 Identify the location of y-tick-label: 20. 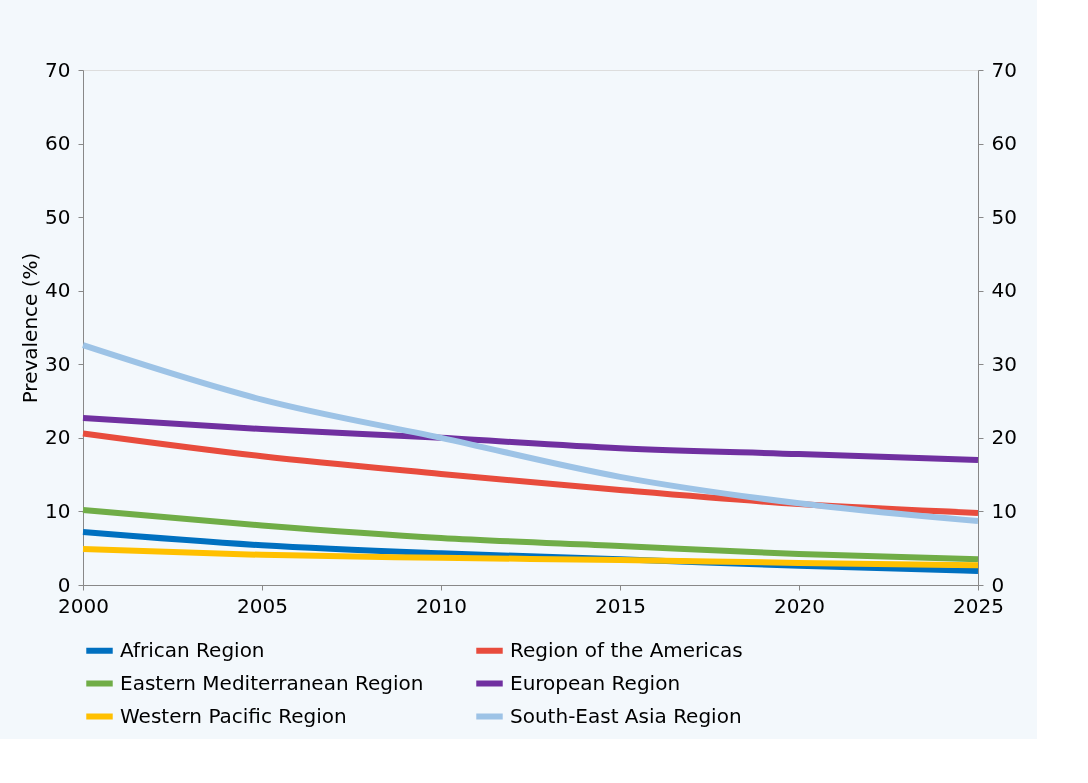
(58, 437).